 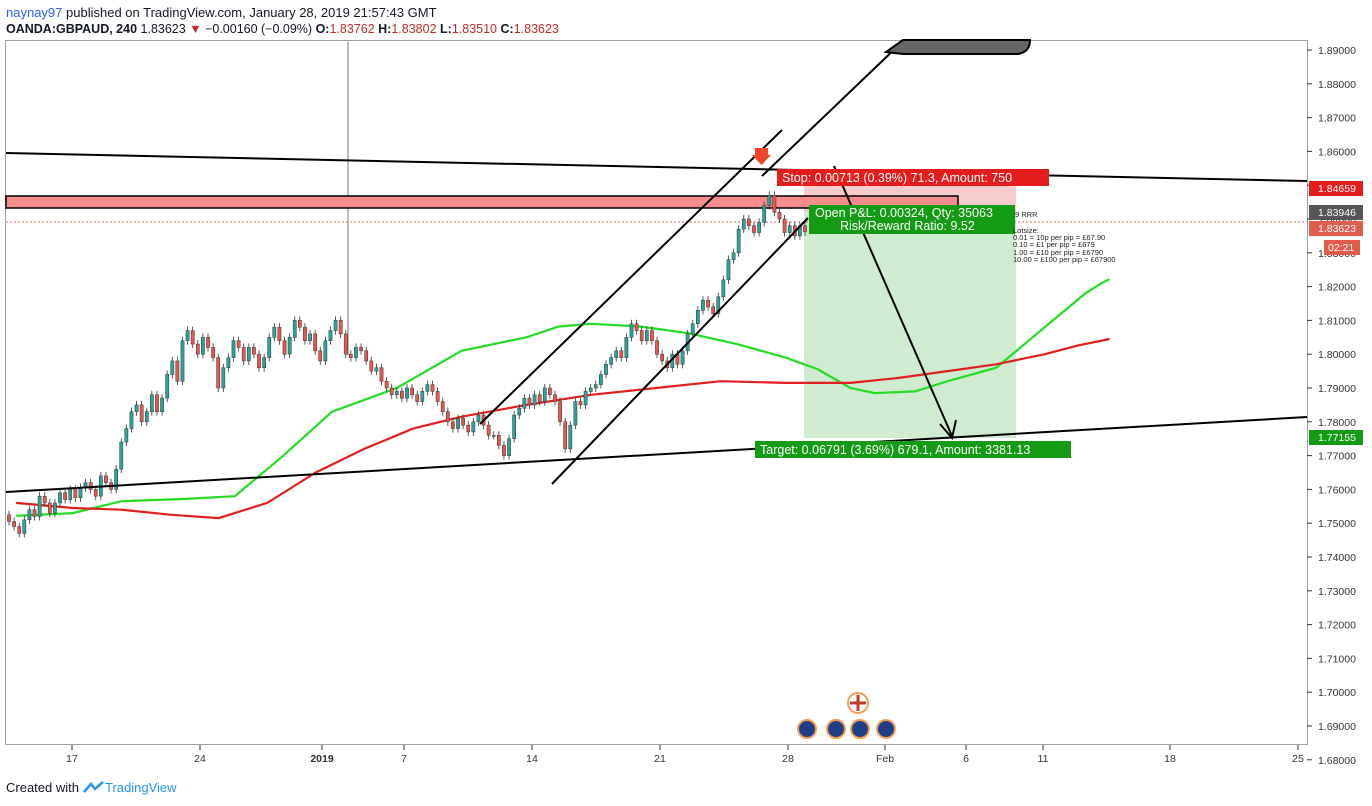 I want to click on time-axis: 17 24 2019 7 14 21 28 Feb 6 11 18 25, so click(x=685, y=755).